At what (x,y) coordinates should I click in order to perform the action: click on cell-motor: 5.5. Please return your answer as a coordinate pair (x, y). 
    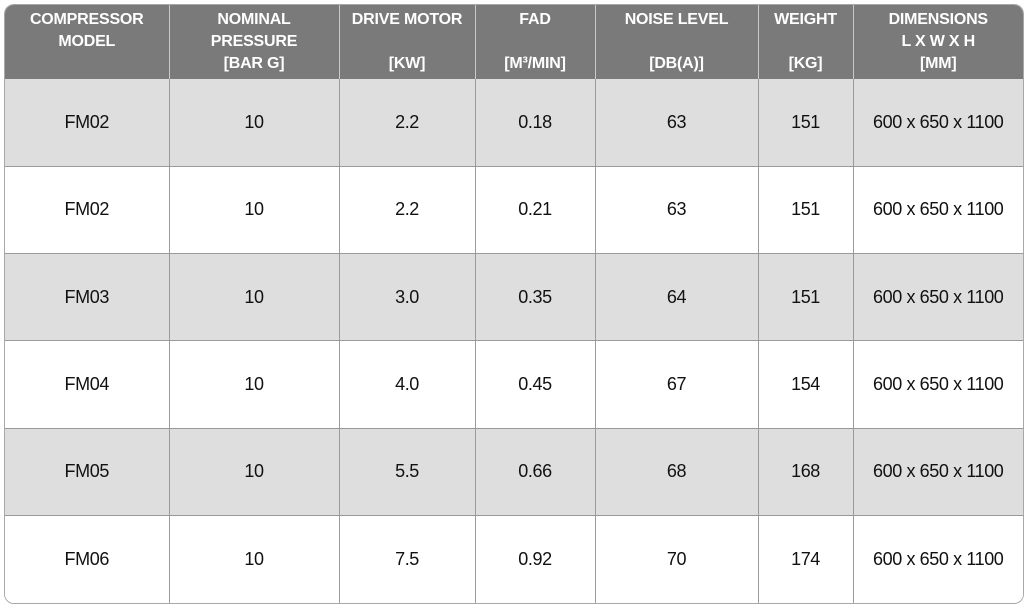
    Looking at the image, I should click on (407, 472).